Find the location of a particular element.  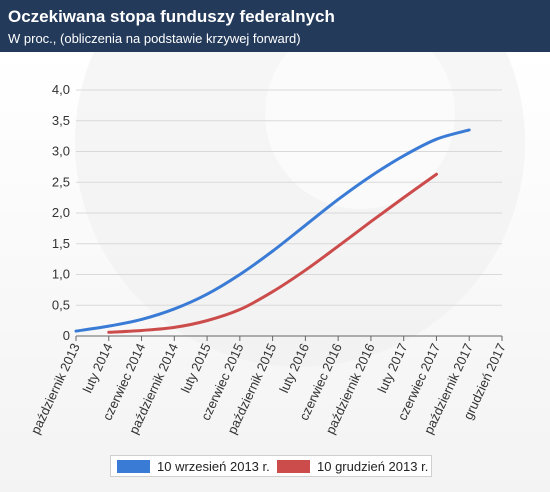

x-tick-label: październik 2013 is located at coordinates (55, 388).